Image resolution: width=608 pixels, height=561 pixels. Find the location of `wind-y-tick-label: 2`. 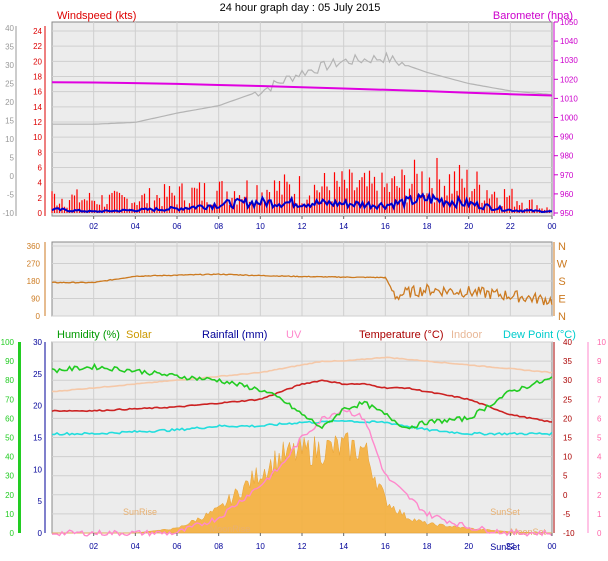

wind-y-tick-label: 2 is located at coordinates (40, 198).